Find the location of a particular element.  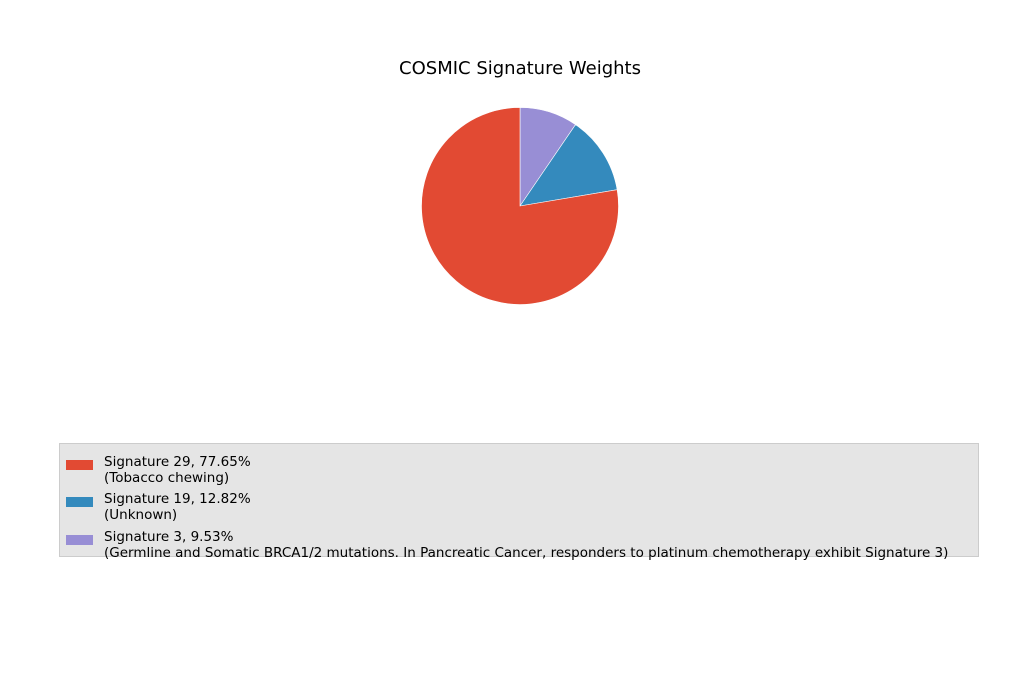

legend-label: Signature 19, 12.82% is located at coordinates (177, 499).